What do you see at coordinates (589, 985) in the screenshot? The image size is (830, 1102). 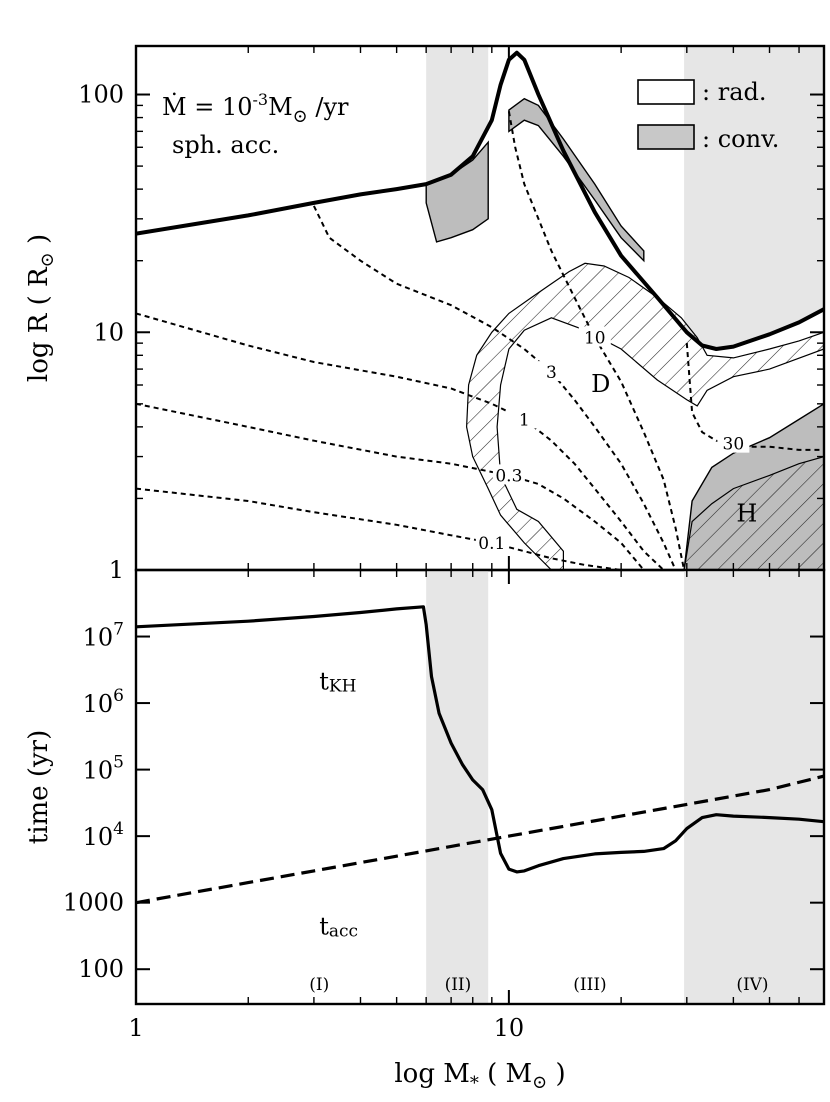 I see `phase-label: (III)` at bounding box center [589, 985].